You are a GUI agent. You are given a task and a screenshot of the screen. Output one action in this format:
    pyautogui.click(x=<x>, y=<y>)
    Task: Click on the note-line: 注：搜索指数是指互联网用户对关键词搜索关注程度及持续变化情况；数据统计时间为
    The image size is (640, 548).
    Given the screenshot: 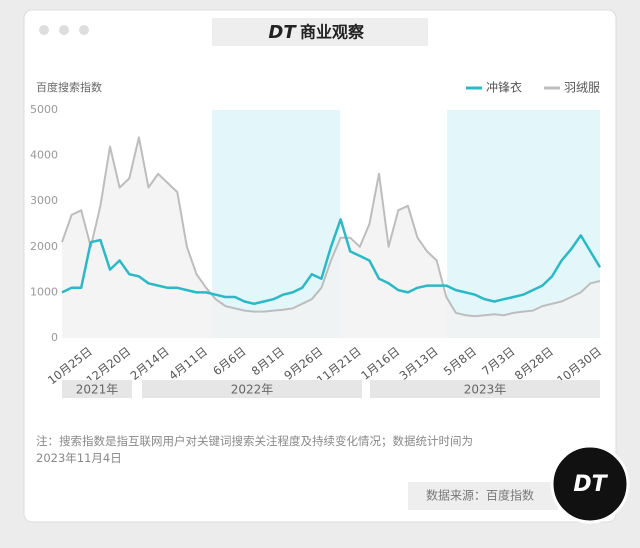 What is the action you would take?
    pyautogui.click(x=254, y=441)
    